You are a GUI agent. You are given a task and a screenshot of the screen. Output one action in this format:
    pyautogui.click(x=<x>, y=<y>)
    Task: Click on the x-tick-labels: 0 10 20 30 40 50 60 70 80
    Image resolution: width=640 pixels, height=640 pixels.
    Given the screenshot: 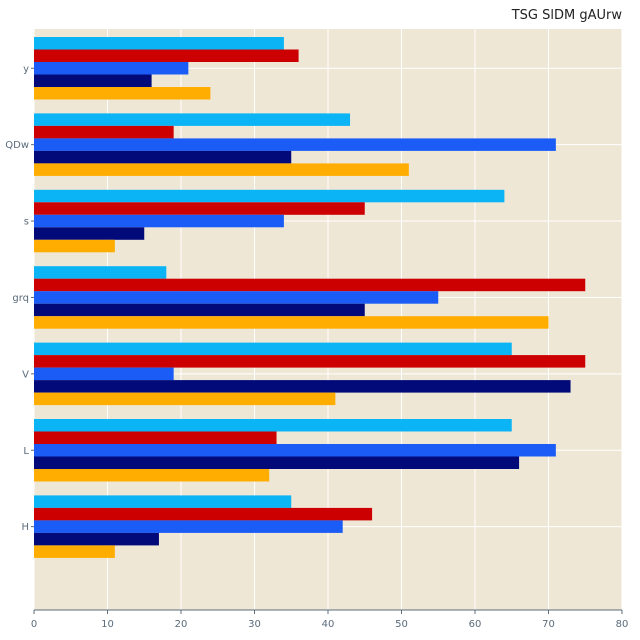 What is the action you would take?
    pyautogui.click(x=330, y=620)
    